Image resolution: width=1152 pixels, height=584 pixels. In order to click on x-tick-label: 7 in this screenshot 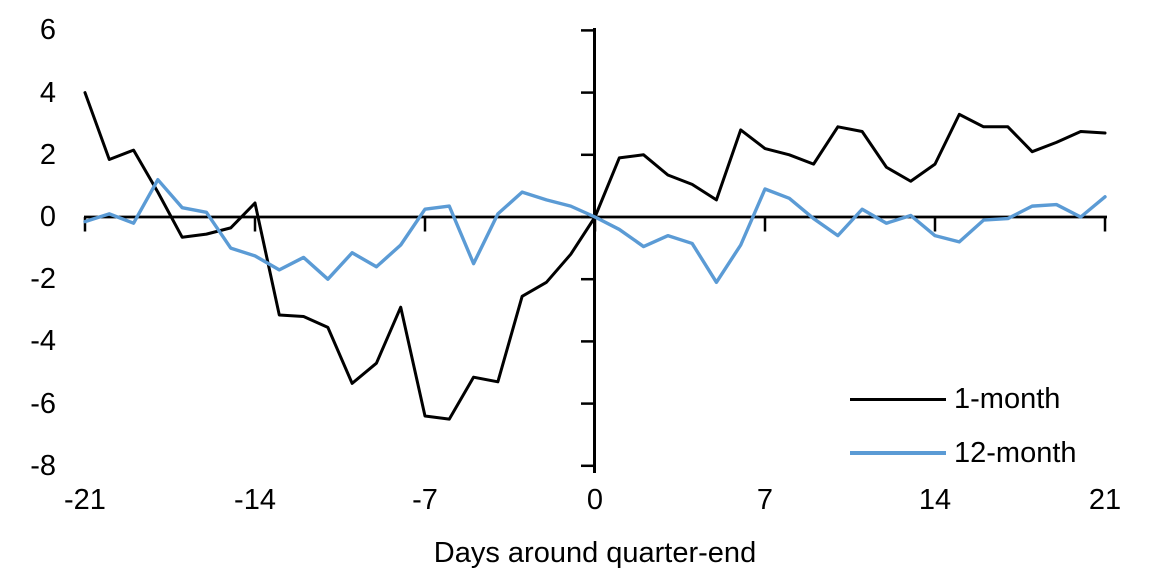, I will do `click(765, 500)`.